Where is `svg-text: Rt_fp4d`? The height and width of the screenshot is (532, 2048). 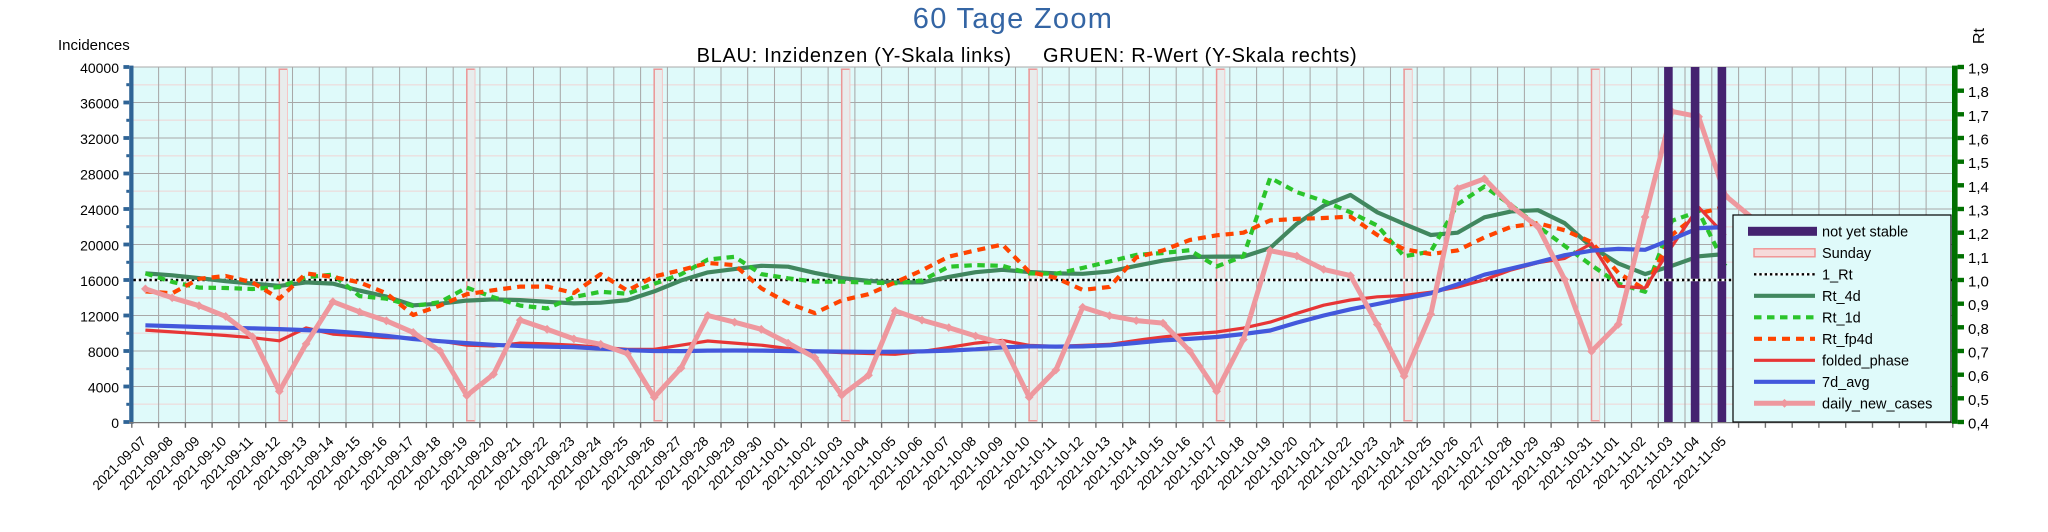
svg-text: Rt_fp4d is located at coordinates (1847, 340).